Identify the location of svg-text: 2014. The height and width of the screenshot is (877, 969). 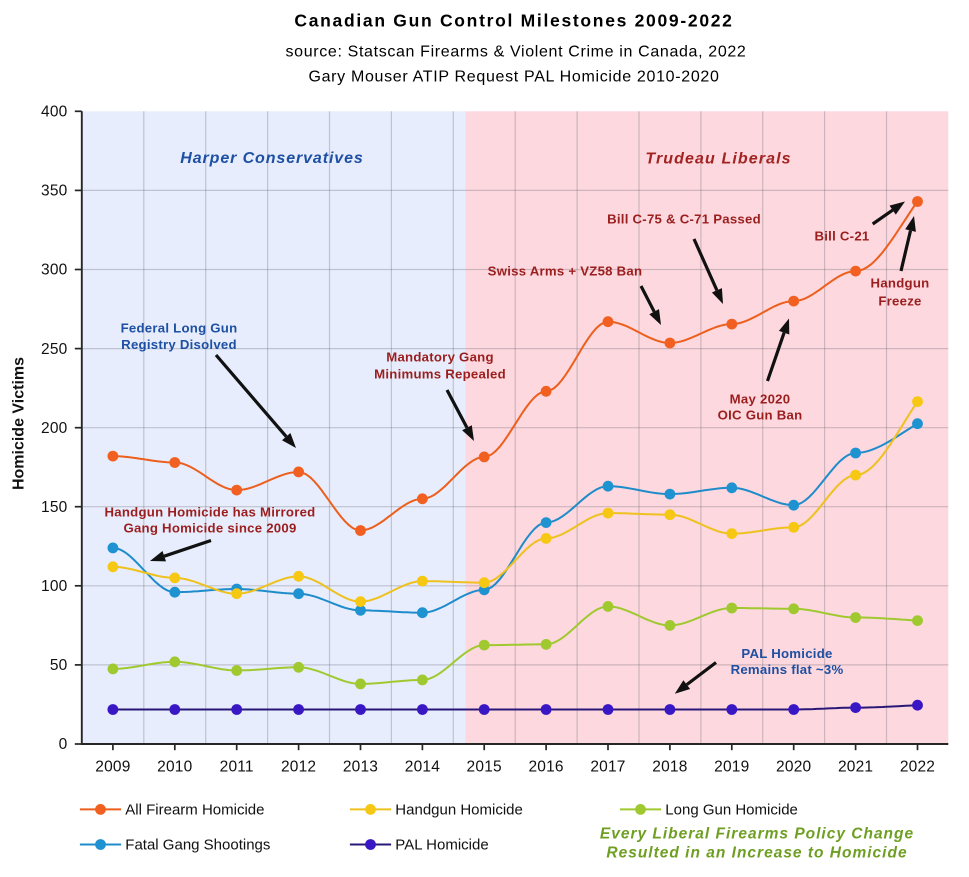
(422, 767).